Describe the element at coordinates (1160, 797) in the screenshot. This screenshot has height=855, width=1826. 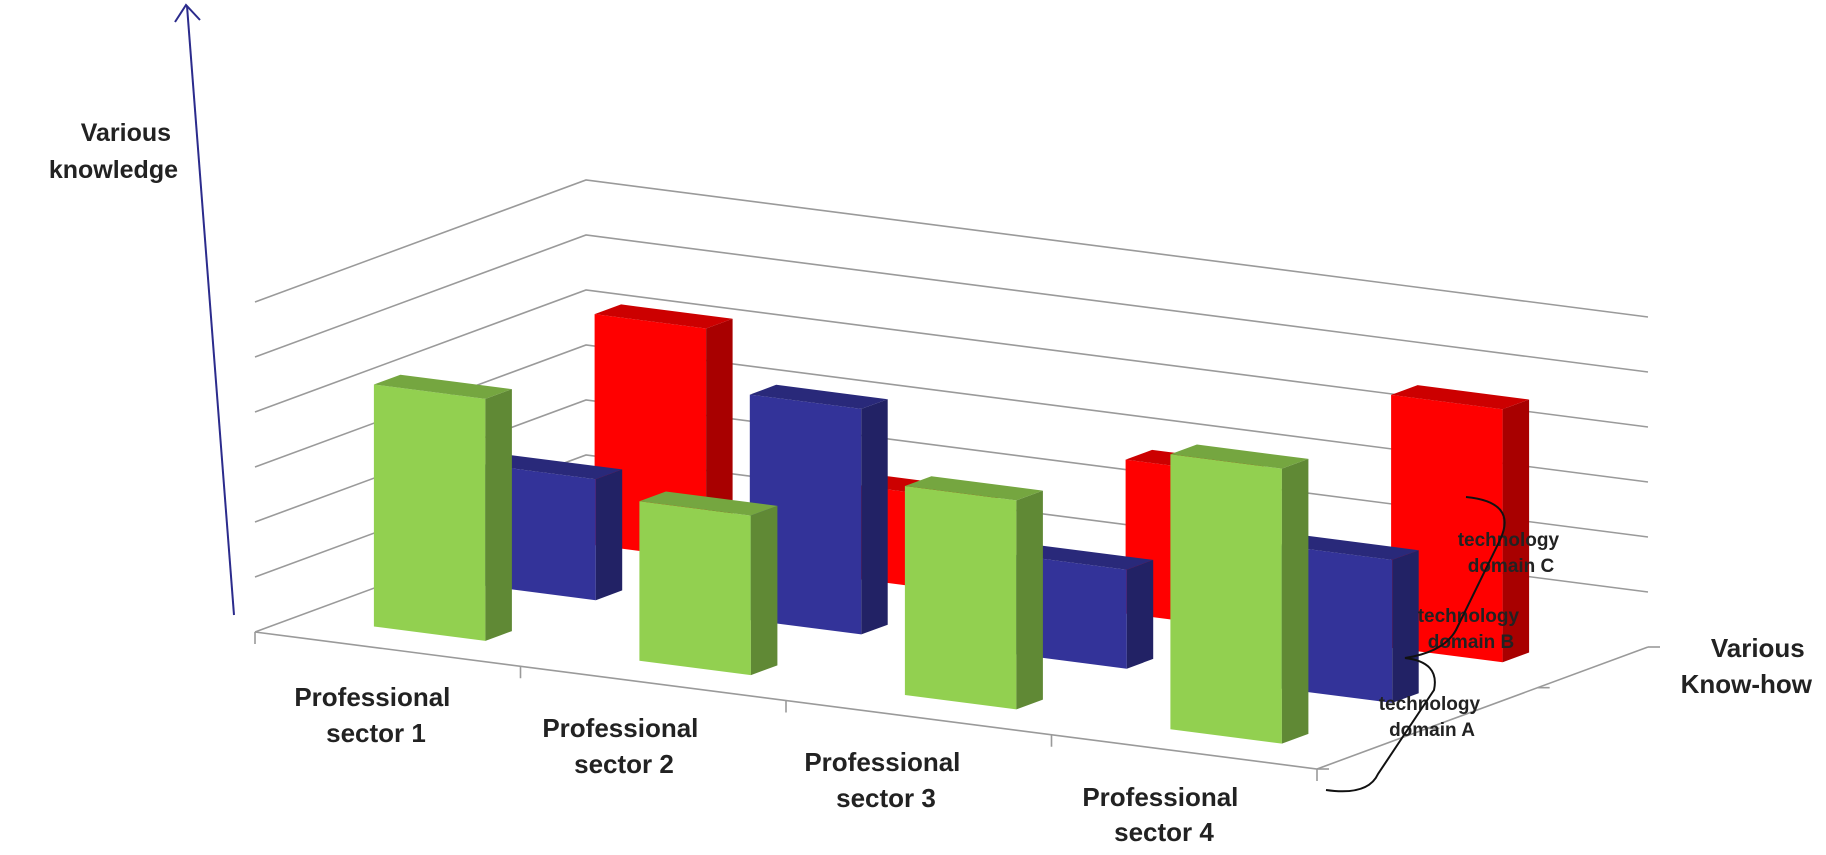
I see `x-tick-label-sector-4-line-1: Professional` at that location.